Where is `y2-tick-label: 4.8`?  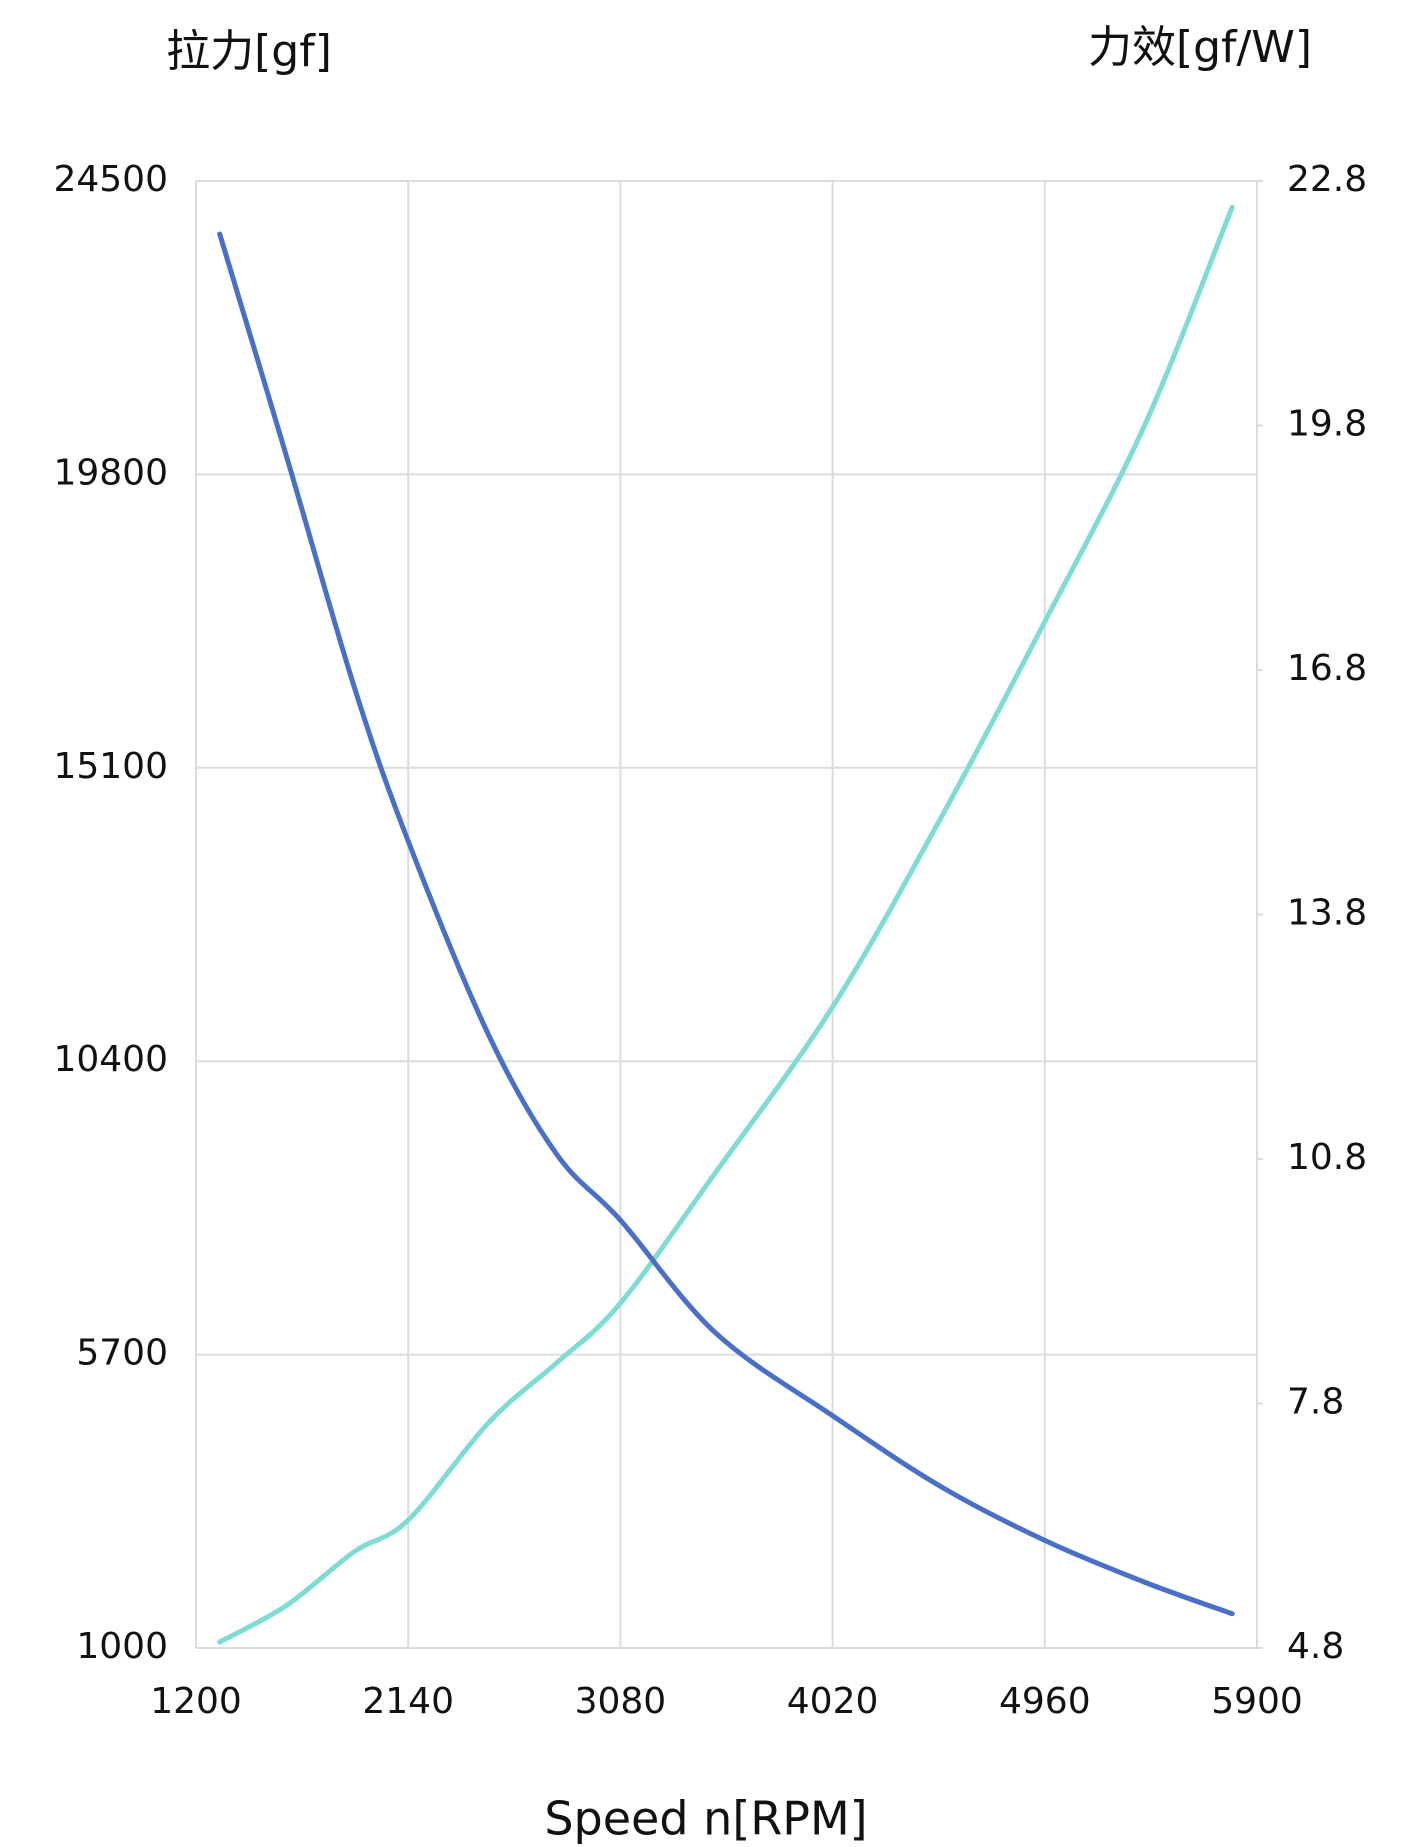 y2-tick-label: 4.8 is located at coordinates (1315, 1646).